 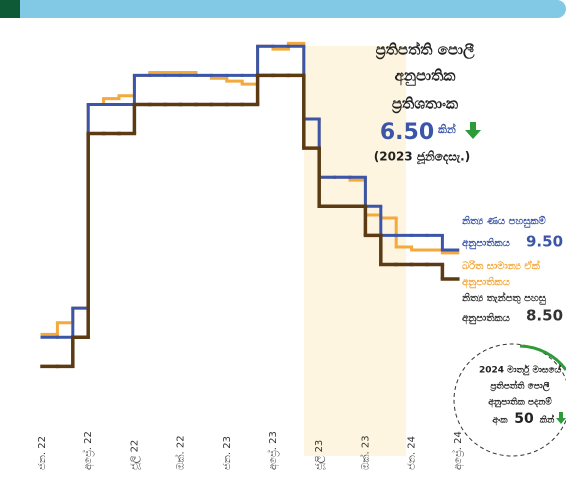 I want to click on banner, so click(x=288, y=9).